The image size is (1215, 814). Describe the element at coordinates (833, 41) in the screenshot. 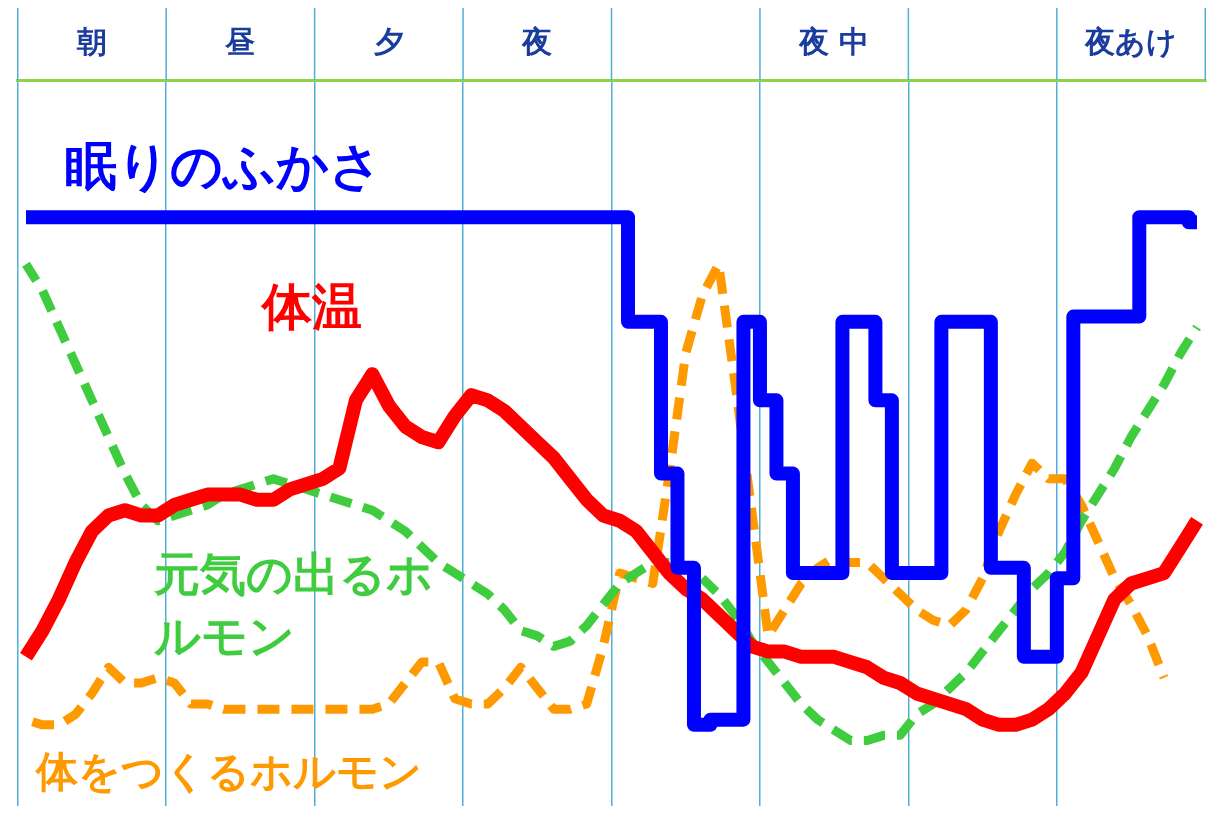

I see `x-tick-label: 夜 中` at that location.